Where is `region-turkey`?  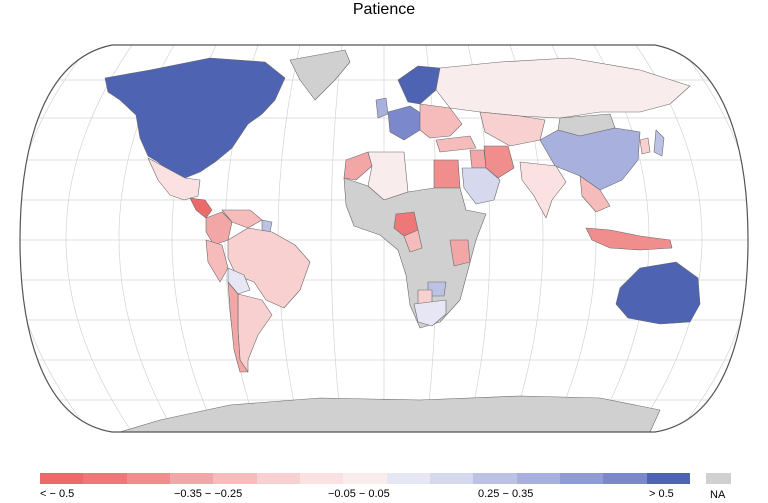
region-turkey is located at coordinates (456, 144).